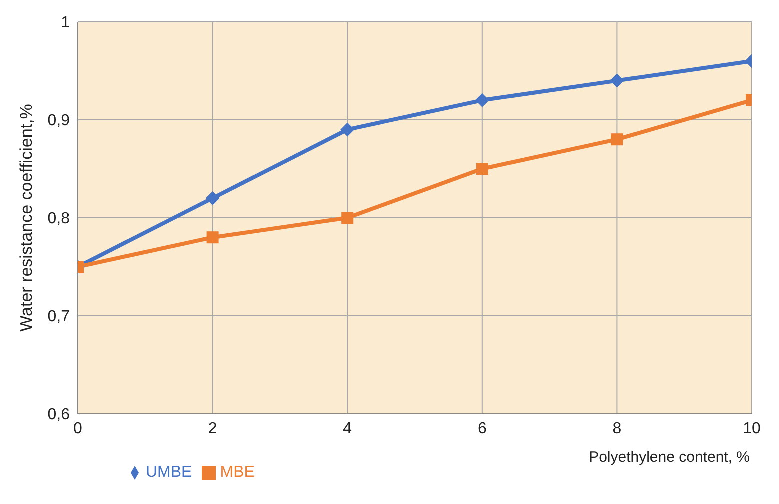  Describe the element at coordinates (59, 219) in the screenshot. I see `y-tick-label: 0,8` at that location.